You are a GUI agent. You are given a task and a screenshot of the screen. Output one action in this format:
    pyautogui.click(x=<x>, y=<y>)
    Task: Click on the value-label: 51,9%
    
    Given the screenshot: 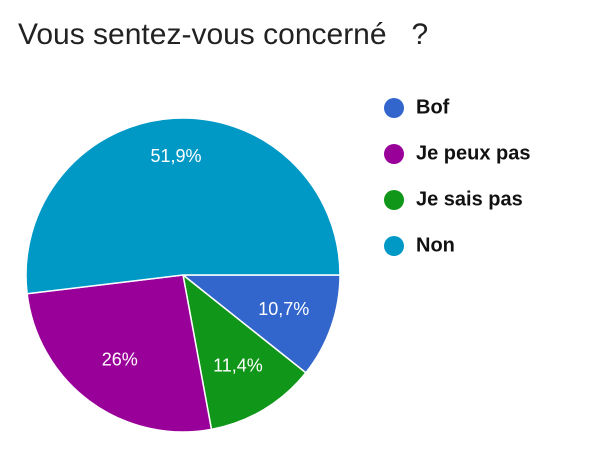 What is the action you would take?
    pyautogui.click(x=175, y=156)
    